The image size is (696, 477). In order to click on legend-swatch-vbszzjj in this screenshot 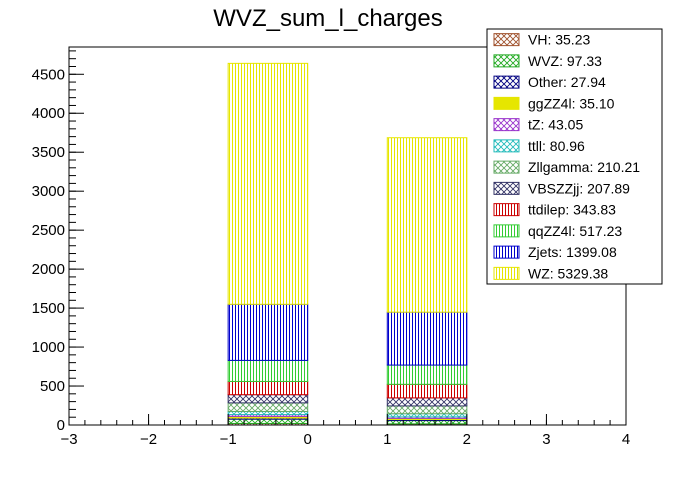, I will do `click(506, 188)`.